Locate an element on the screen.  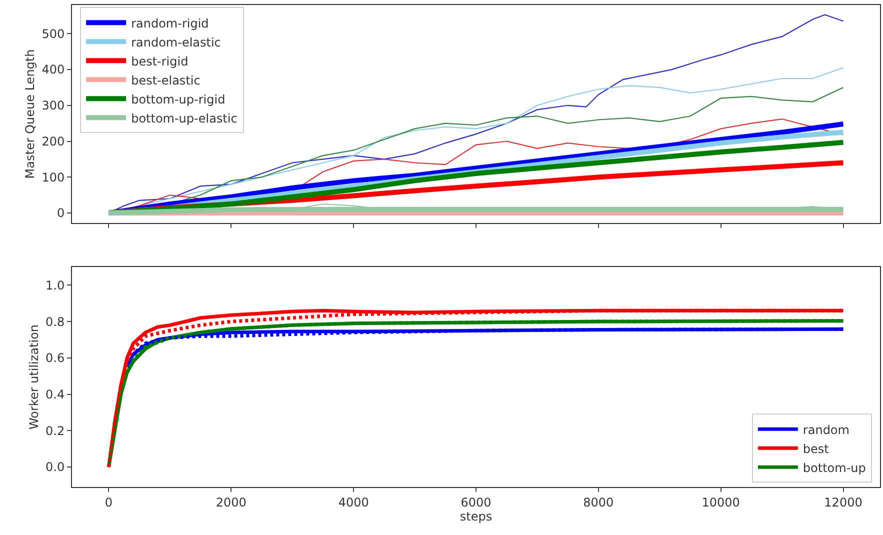
y-tick-label: 300 is located at coordinates (53, 105).